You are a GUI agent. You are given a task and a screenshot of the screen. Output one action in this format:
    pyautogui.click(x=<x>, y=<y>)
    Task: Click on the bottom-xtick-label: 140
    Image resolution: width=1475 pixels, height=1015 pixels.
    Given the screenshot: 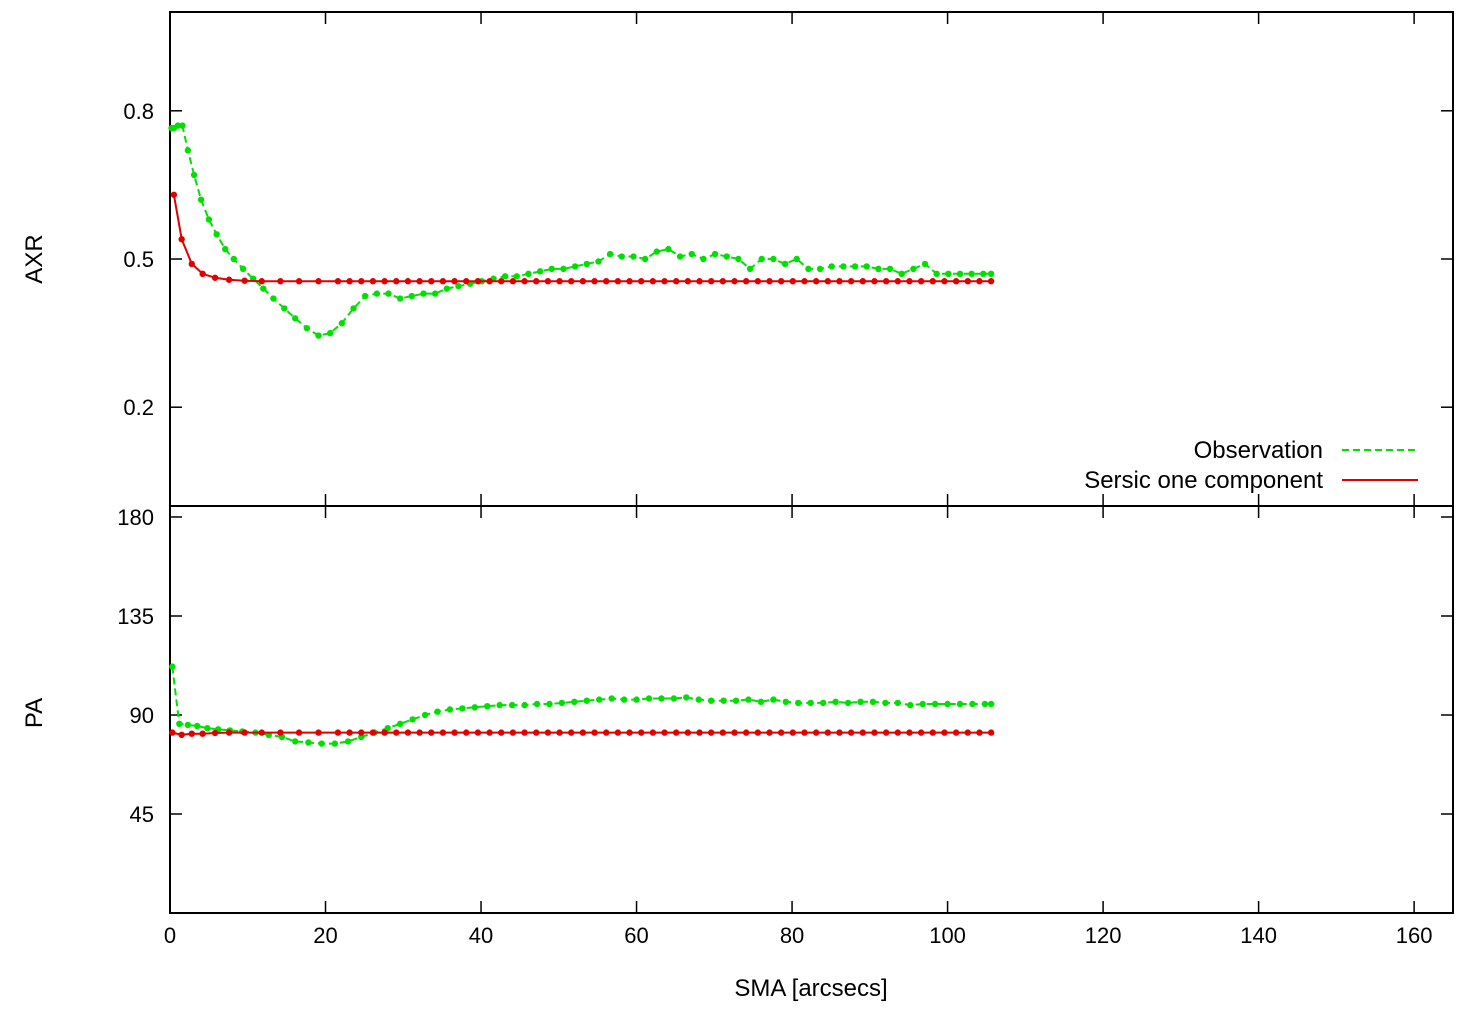 What is the action you would take?
    pyautogui.click(x=1258, y=935)
    